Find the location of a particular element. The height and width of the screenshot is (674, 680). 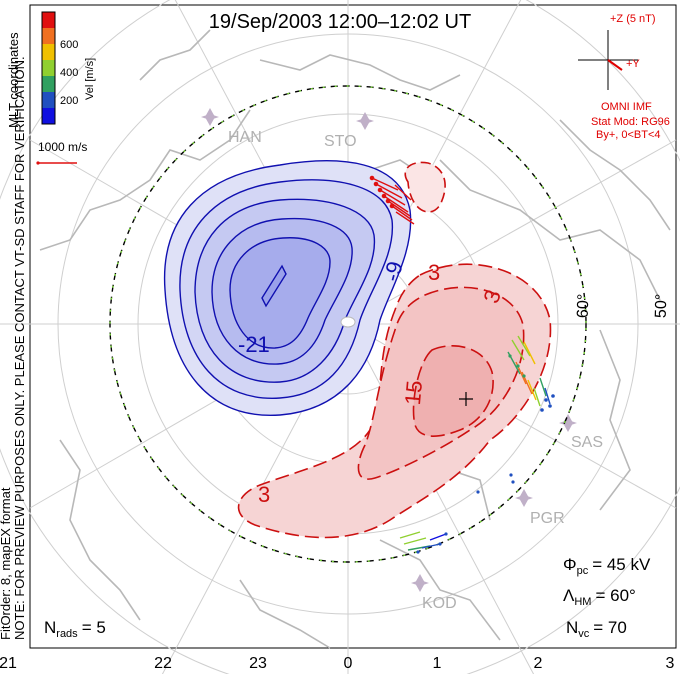

contour-label-pos-3a: 3 is located at coordinates (434, 272).